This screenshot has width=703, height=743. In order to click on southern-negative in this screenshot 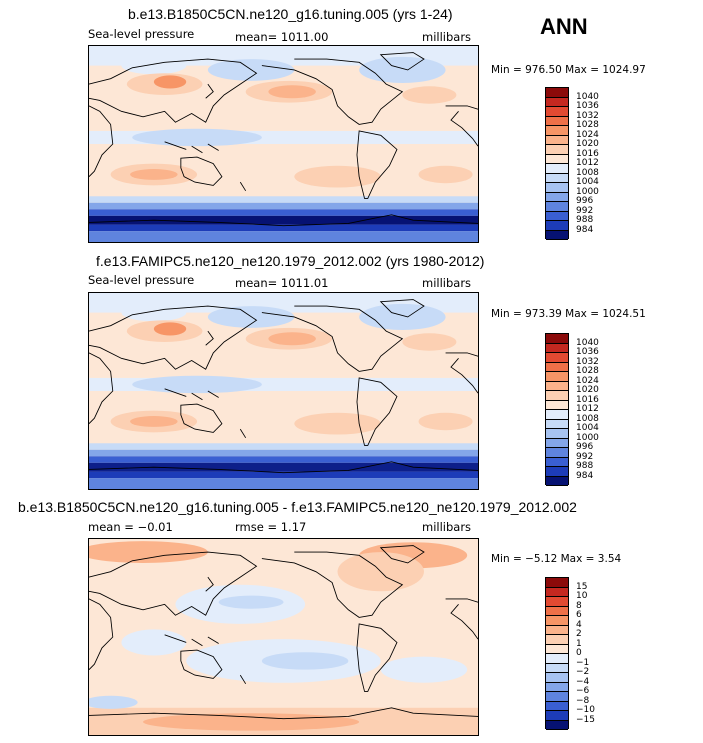, I will do `click(113, 702)`.